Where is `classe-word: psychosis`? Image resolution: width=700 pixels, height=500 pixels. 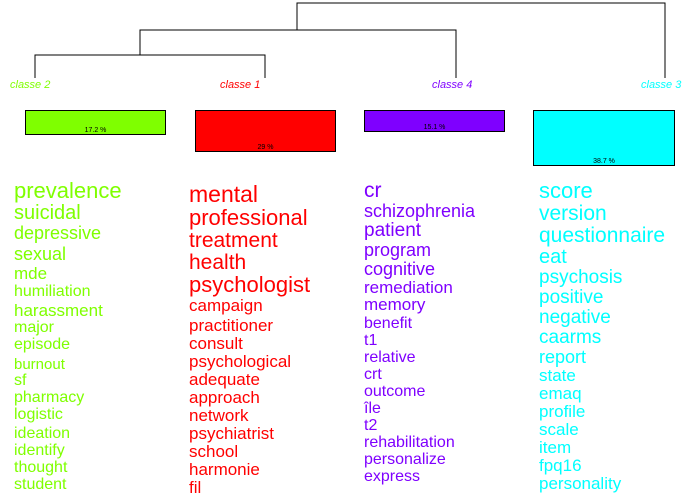 classe-word: psychosis is located at coordinates (581, 277).